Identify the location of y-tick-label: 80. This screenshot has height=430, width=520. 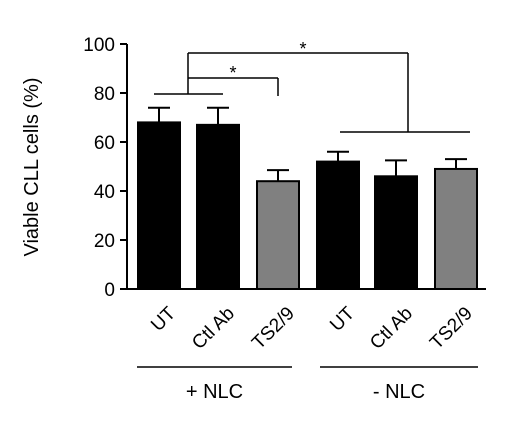
(104, 94).